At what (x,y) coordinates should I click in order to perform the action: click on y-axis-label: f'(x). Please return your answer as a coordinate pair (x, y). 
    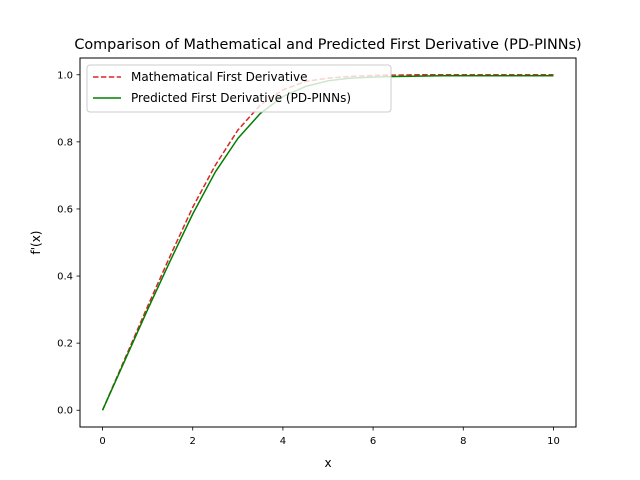
    Looking at the image, I should click on (36, 243).